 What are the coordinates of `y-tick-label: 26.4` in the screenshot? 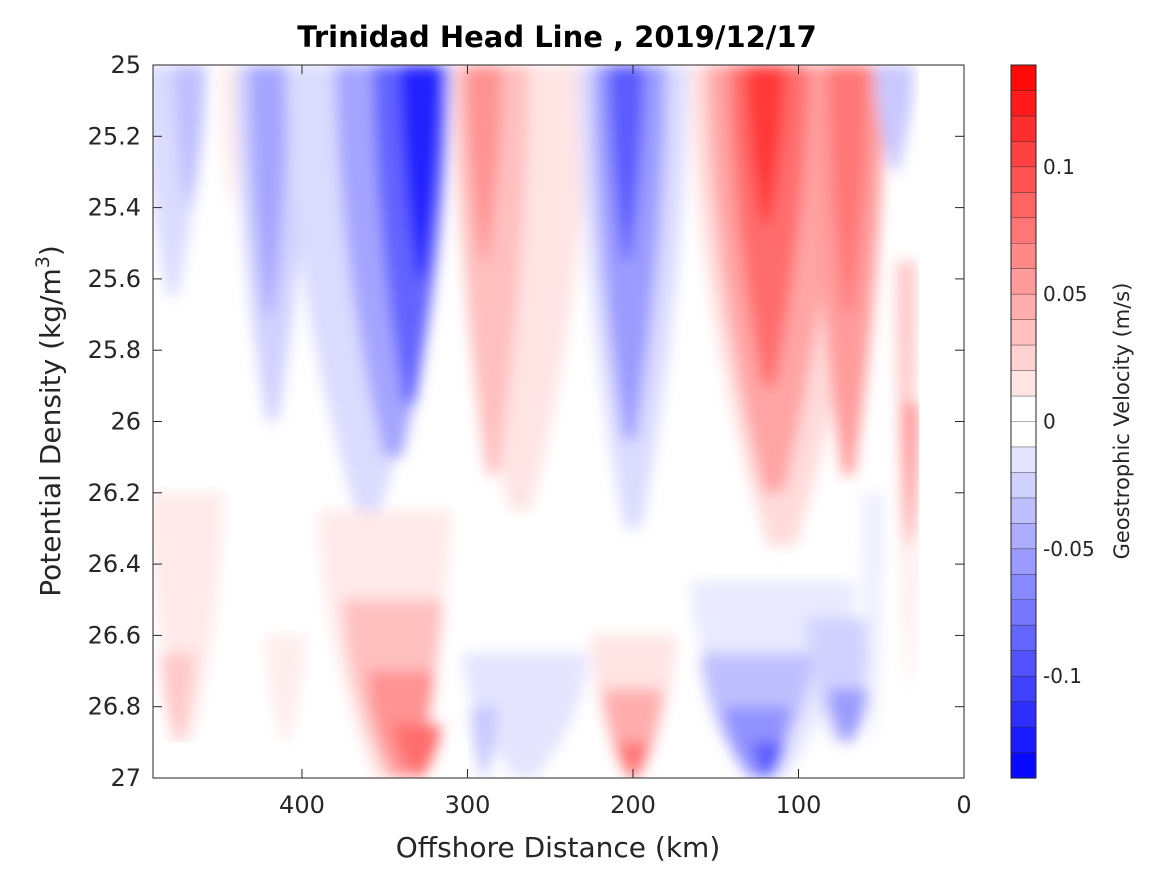 It's located at (114, 564).